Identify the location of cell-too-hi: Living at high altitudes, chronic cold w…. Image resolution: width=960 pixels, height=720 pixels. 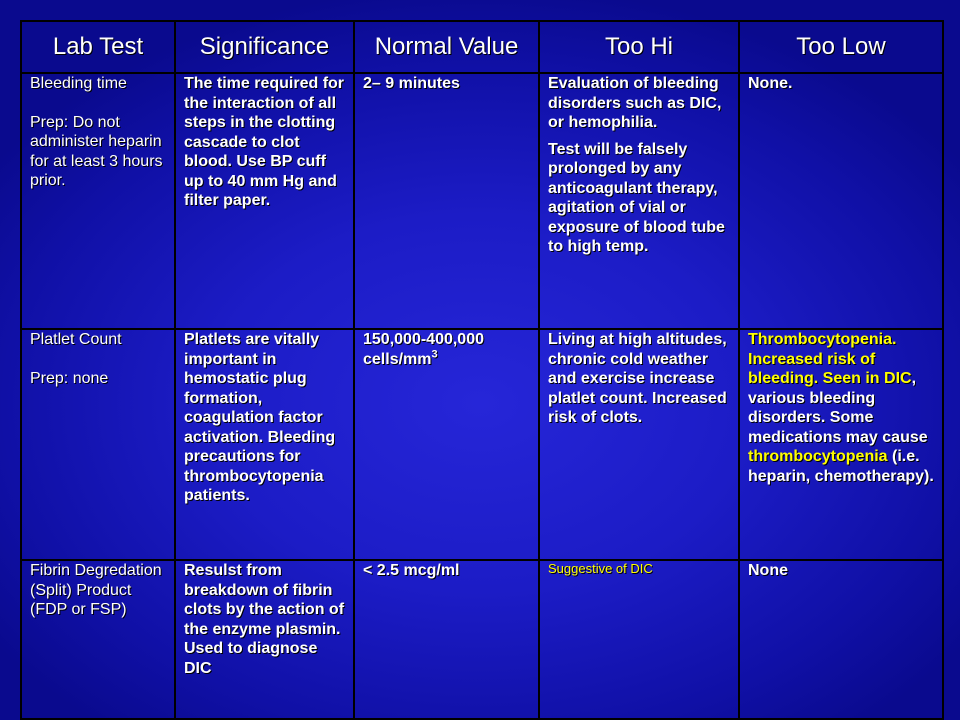
(639, 444).